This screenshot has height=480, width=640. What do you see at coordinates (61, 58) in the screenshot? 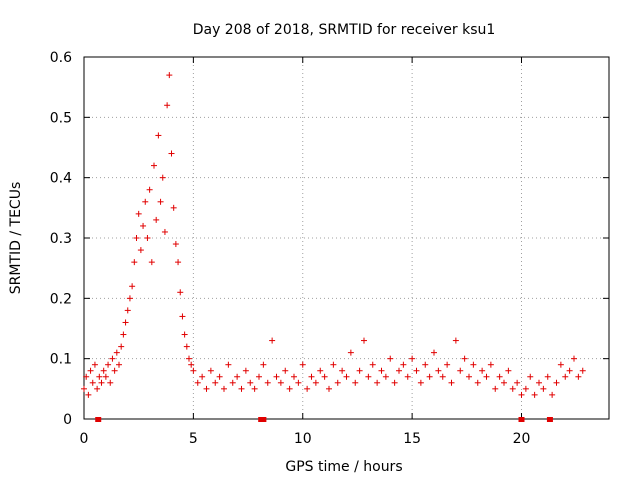
I see `y-tick-label: 0.6` at bounding box center [61, 58].